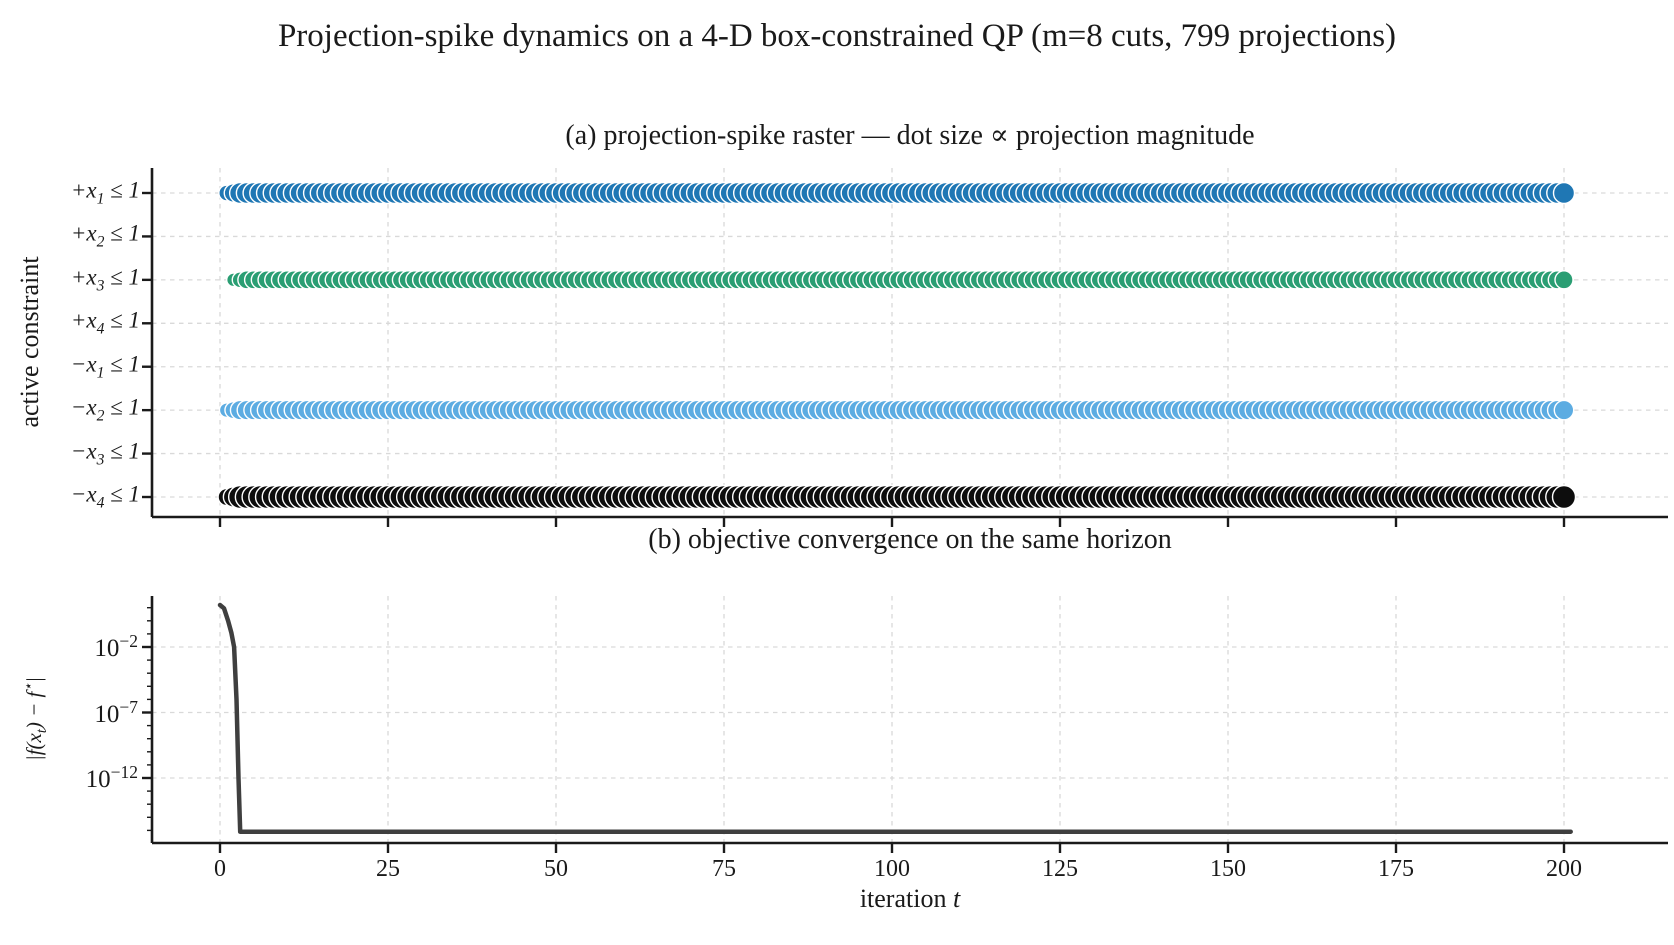 This screenshot has height=945, width=1674. What do you see at coordinates (903, 898) in the screenshot?
I see `x-axis-label-word: iteration` at bounding box center [903, 898].